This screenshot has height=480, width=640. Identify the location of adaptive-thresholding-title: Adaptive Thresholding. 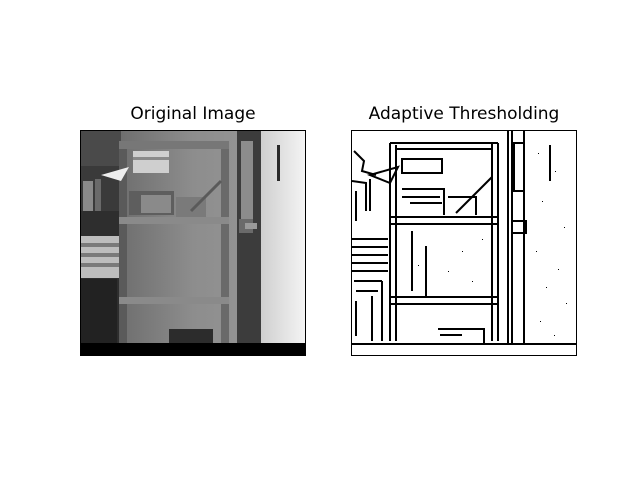
(464, 114).